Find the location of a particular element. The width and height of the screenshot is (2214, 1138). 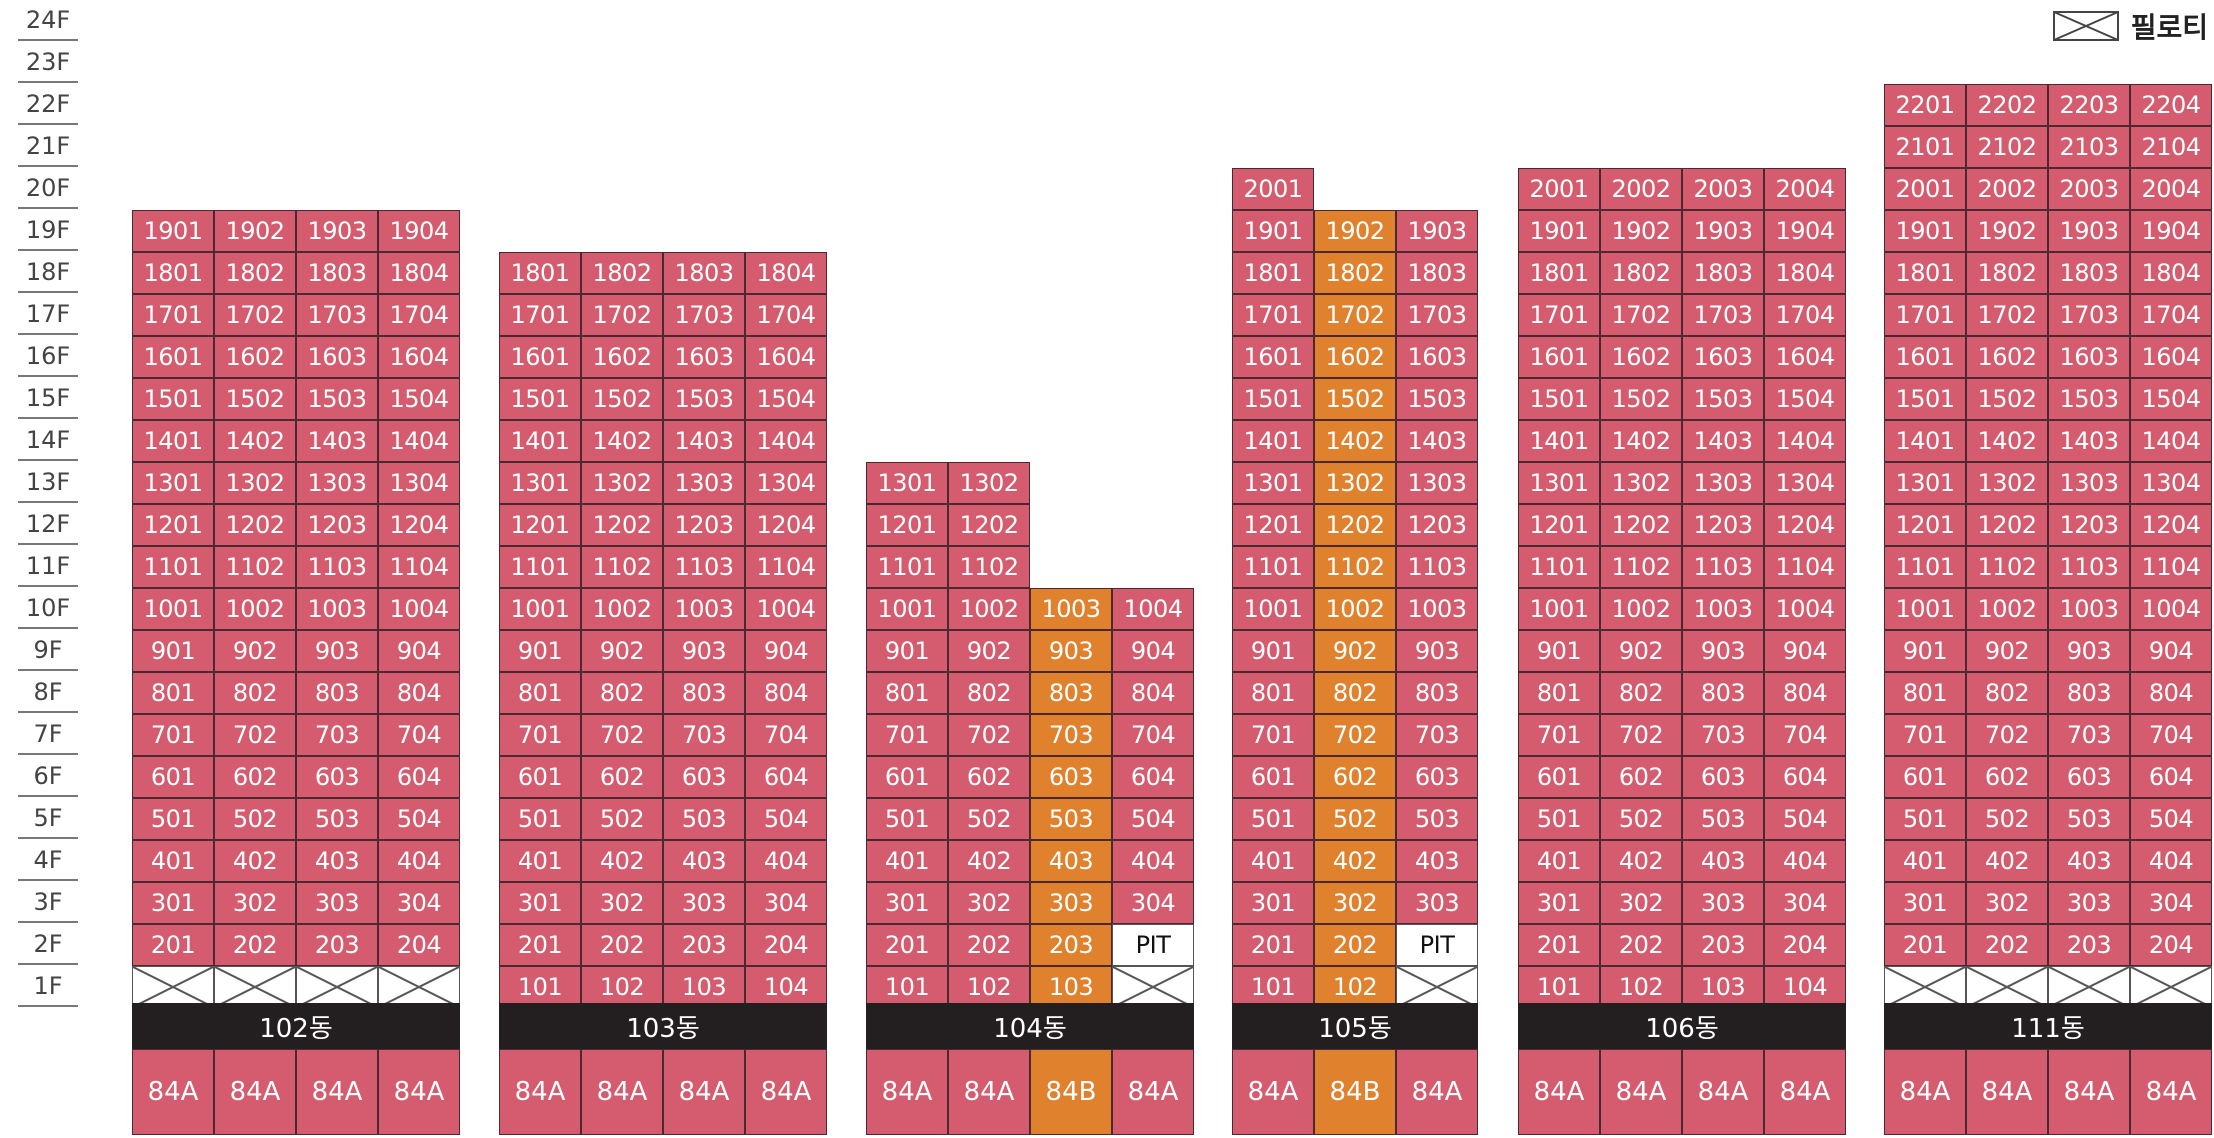

legend-label: 필로티 is located at coordinates (2169, 27).